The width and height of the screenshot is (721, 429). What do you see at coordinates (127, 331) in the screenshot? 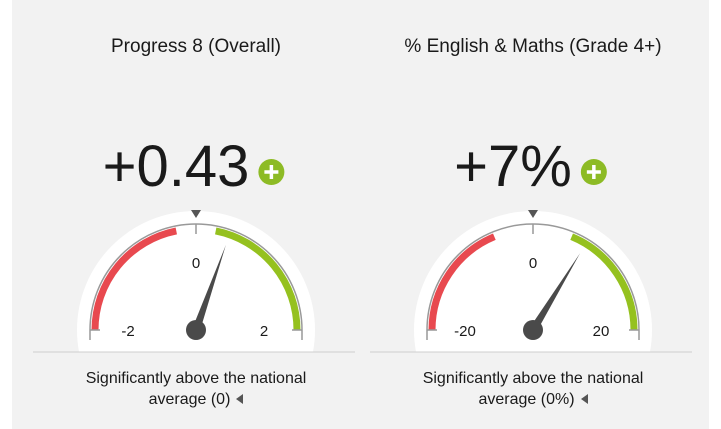
I see `tick-label: -2` at bounding box center [127, 331].